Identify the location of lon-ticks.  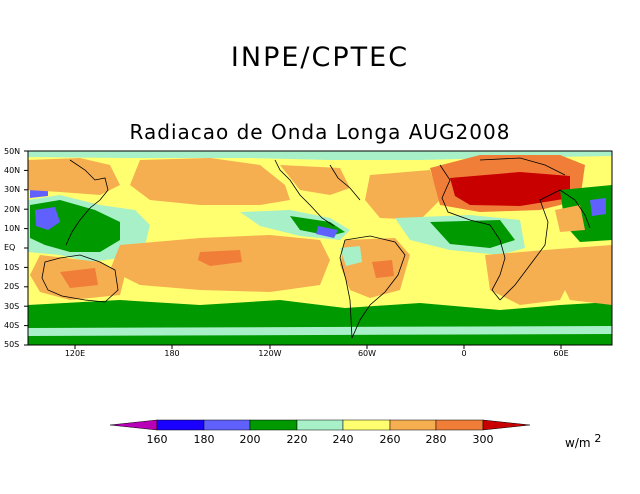
(318, 347).